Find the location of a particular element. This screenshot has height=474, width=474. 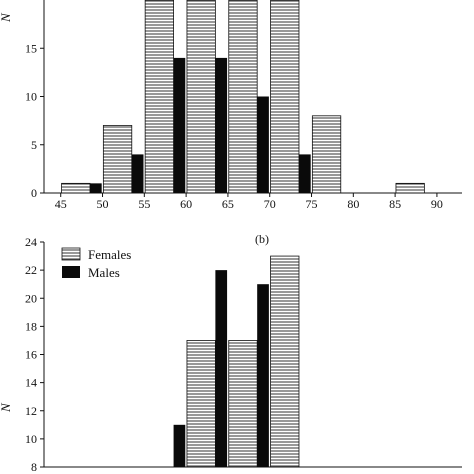

legend-label-males: Males is located at coordinates (104, 272).